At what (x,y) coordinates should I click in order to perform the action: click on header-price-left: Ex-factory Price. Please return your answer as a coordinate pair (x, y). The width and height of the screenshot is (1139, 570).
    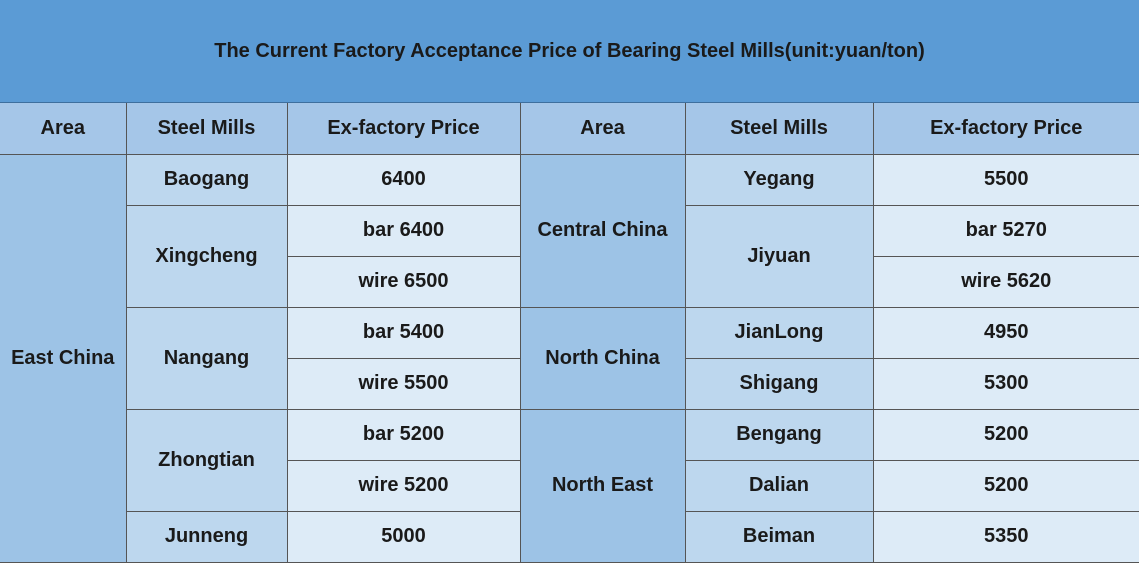
    Looking at the image, I should click on (403, 129).